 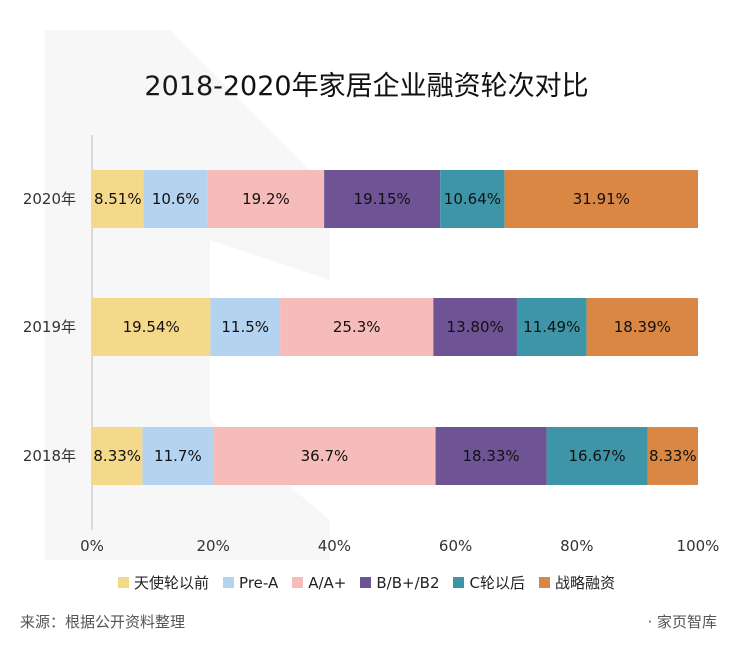 What do you see at coordinates (92, 546) in the screenshot?
I see `x-tick-label: 0%` at bounding box center [92, 546].